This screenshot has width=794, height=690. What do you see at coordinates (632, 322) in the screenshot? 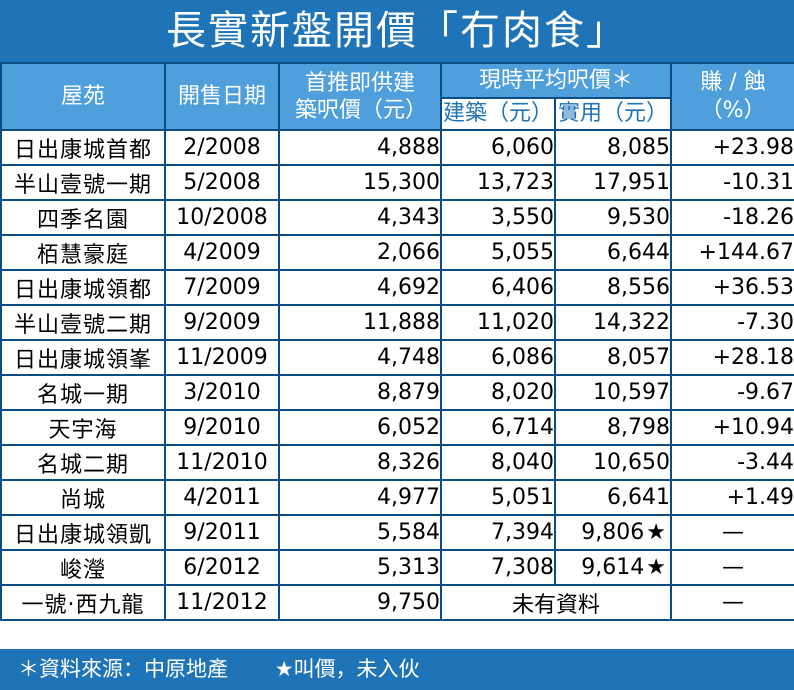
I see `net-price-value: 14,322` at bounding box center [632, 322].